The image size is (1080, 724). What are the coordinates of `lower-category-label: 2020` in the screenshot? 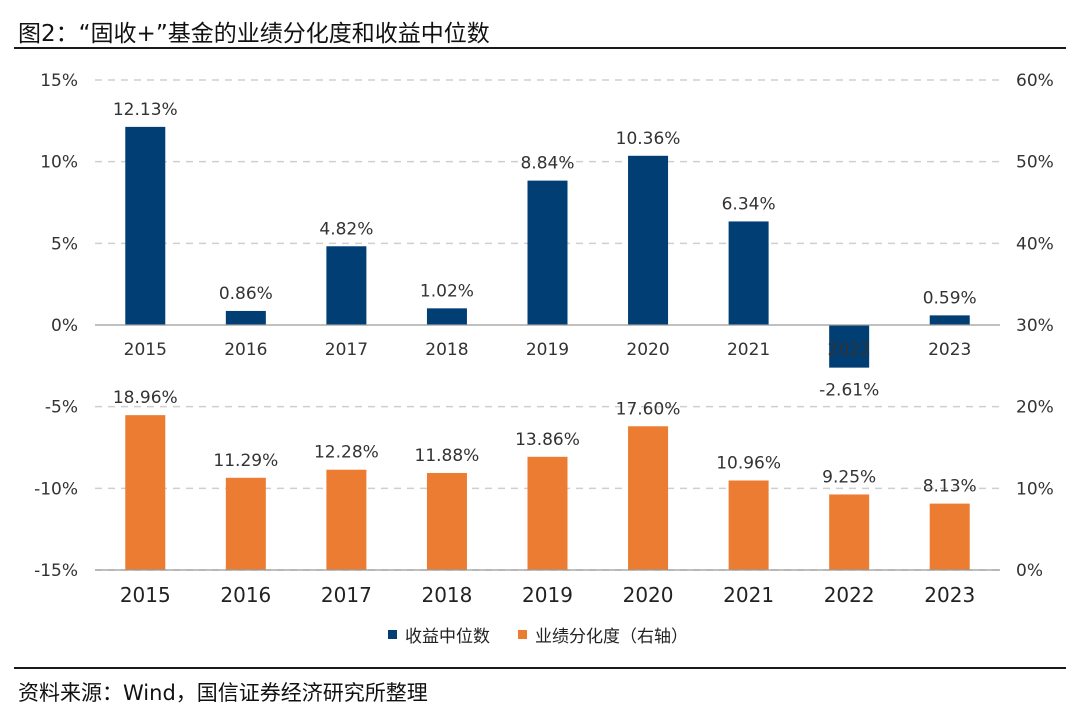 It's located at (648, 595).